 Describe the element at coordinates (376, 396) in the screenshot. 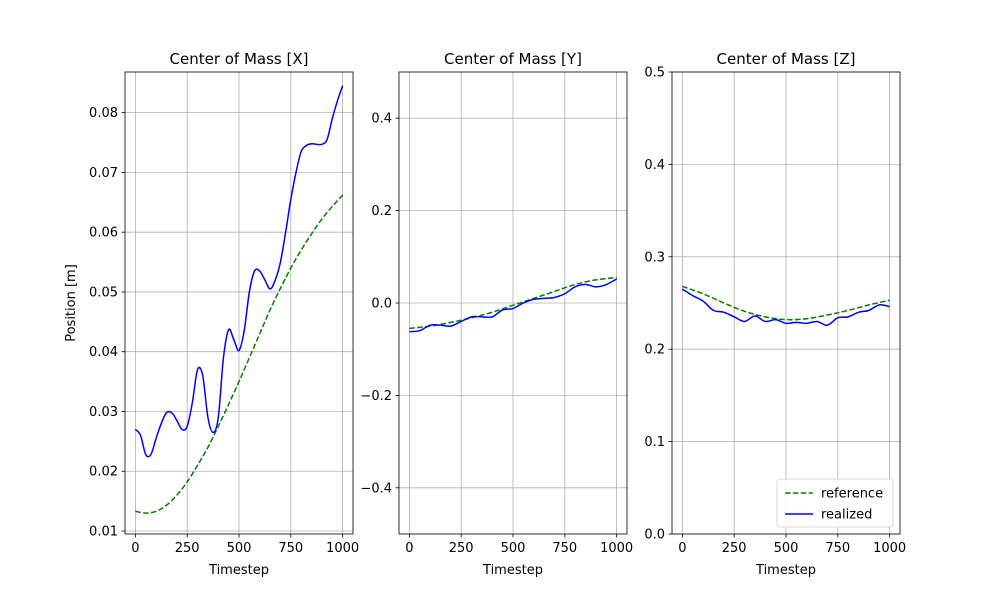

I see `y-tick-label: −0.2` at that location.